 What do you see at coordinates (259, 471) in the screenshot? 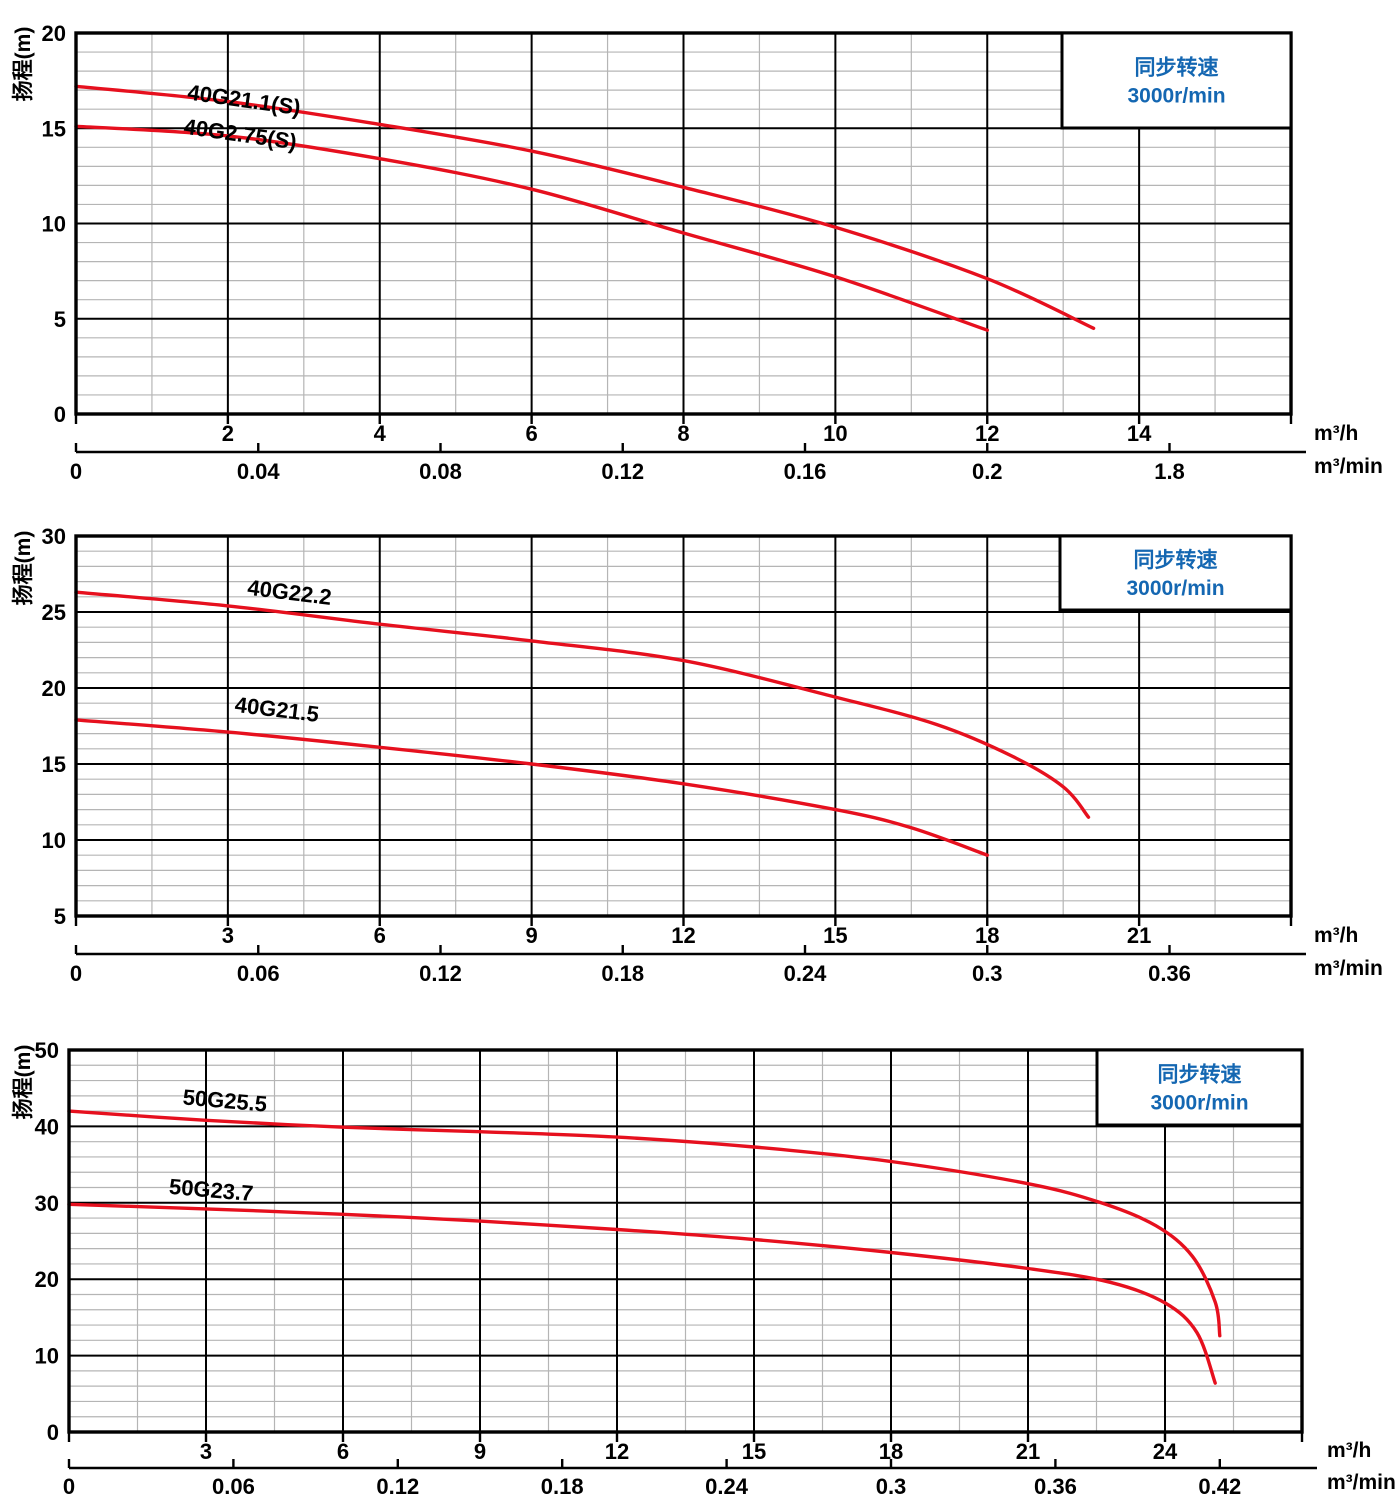
I see `secondary-tick-label: 0.04` at bounding box center [259, 471].